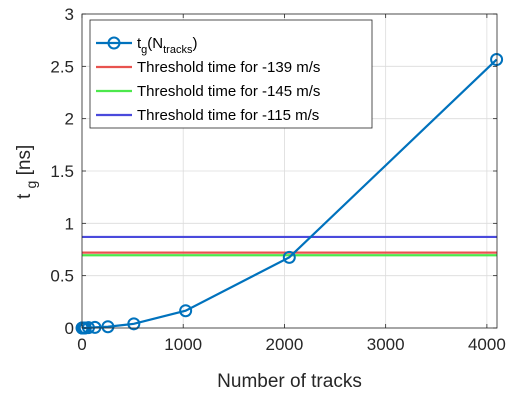 The height and width of the screenshot is (397, 511). I want to click on x-tick-label: 3000, so click(386, 344).